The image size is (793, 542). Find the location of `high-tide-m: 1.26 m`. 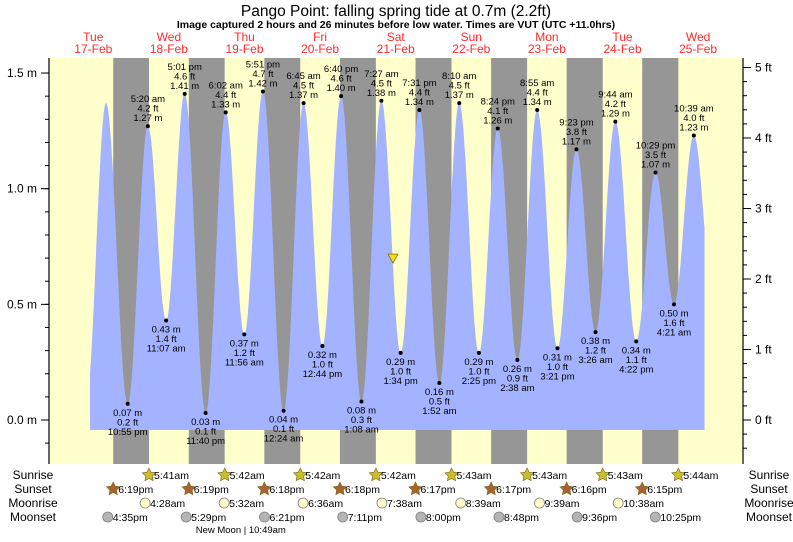

high-tide-m: 1.26 m is located at coordinates (497, 121).